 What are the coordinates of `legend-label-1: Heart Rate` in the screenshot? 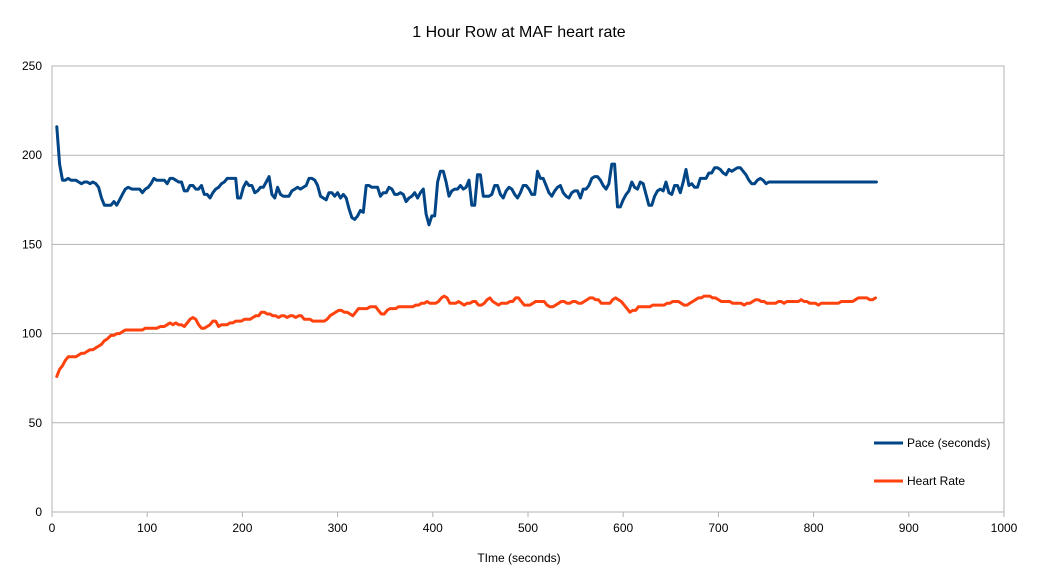 It's located at (936, 481).